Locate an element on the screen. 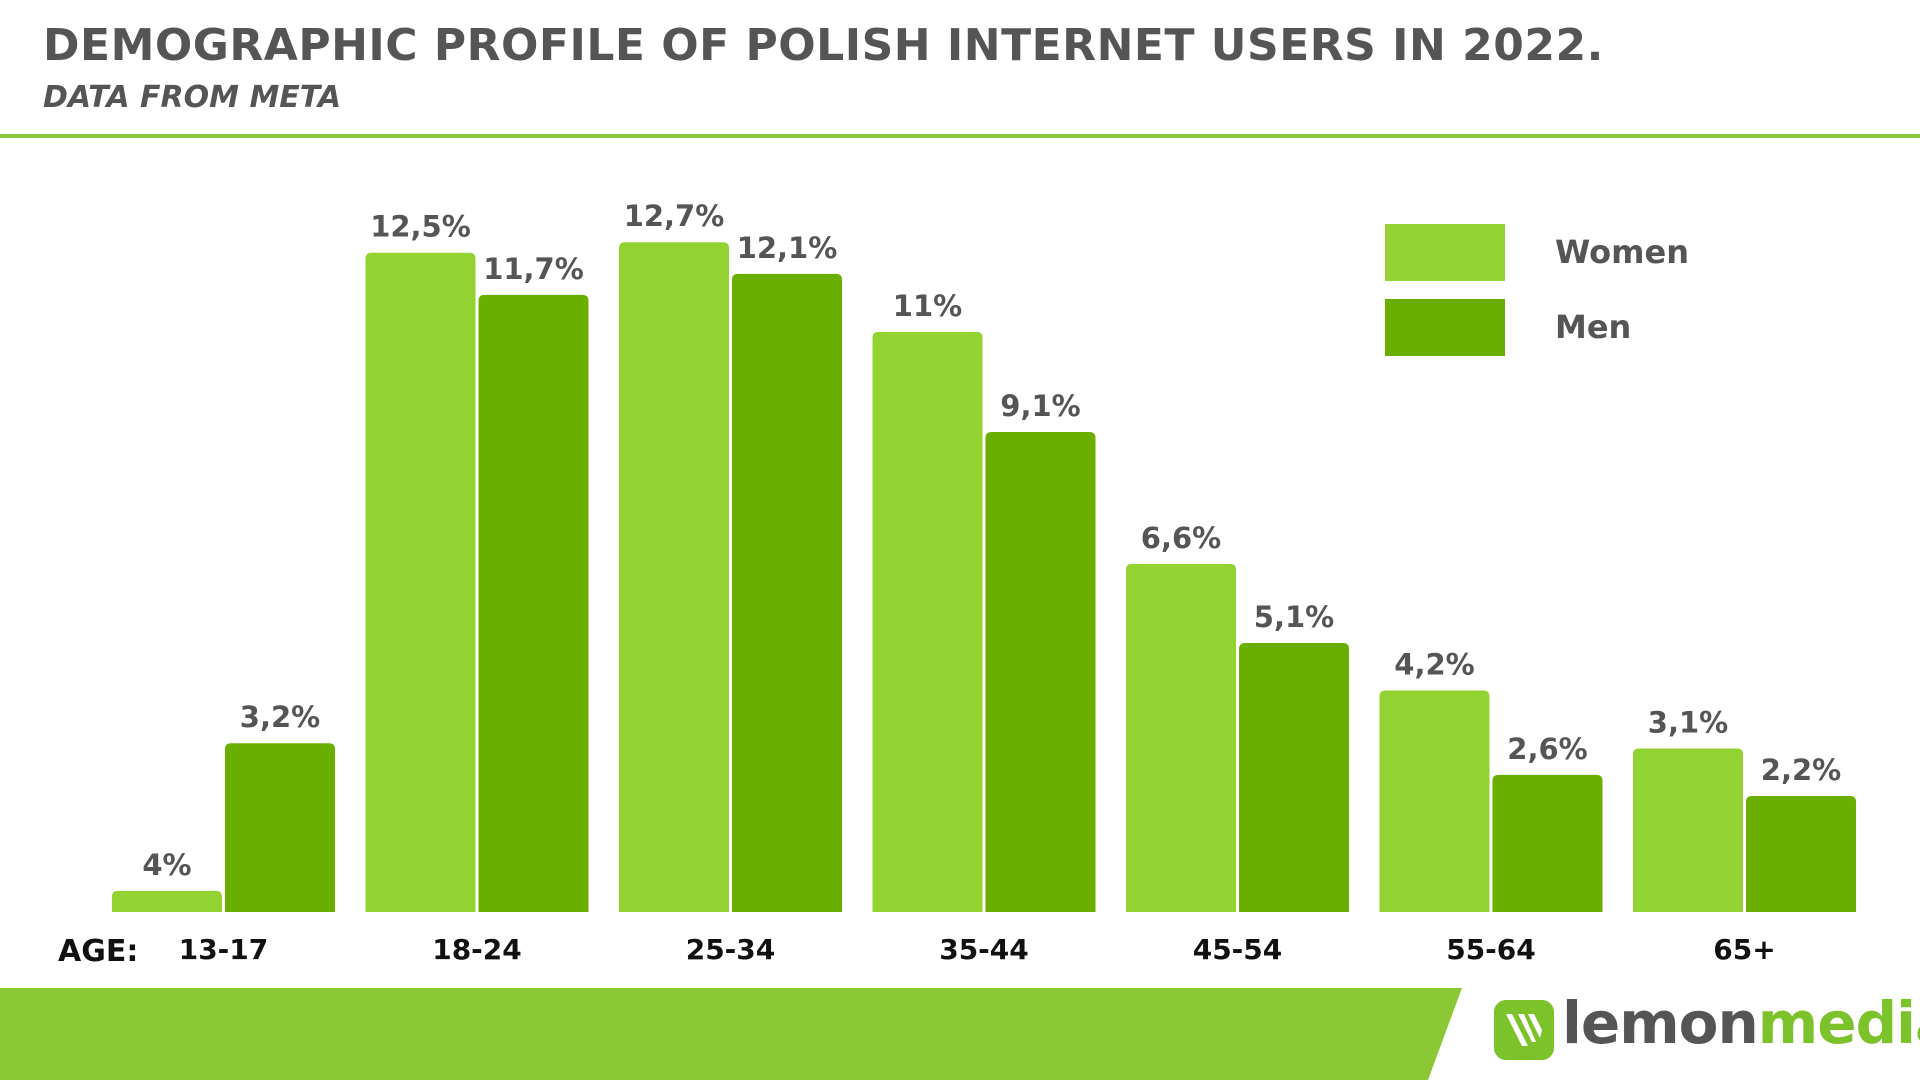 The height and width of the screenshot is (1080, 1920). bar-men-65+ is located at coordinates (1801, 853).